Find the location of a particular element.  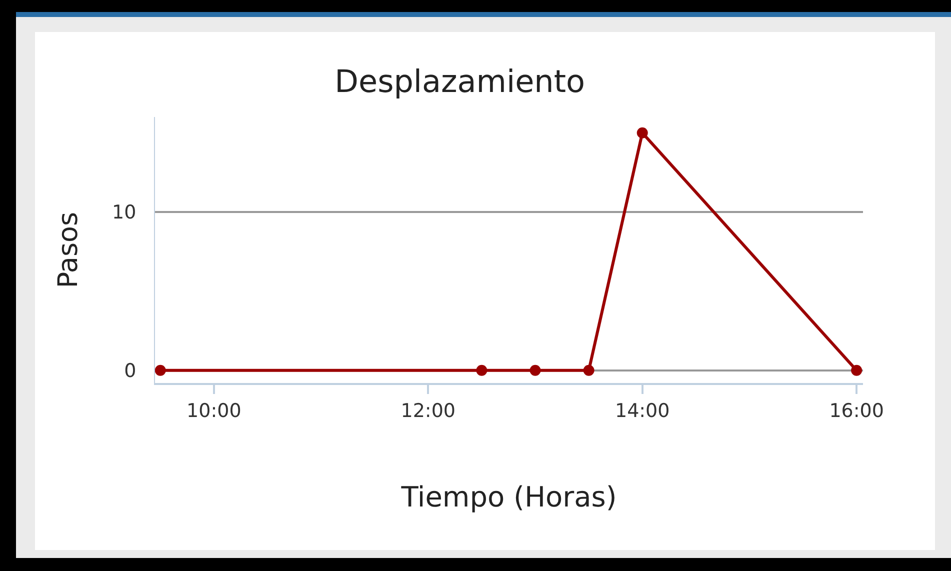

chart-title: Desplazamiento is located at coordinates (459, 82).